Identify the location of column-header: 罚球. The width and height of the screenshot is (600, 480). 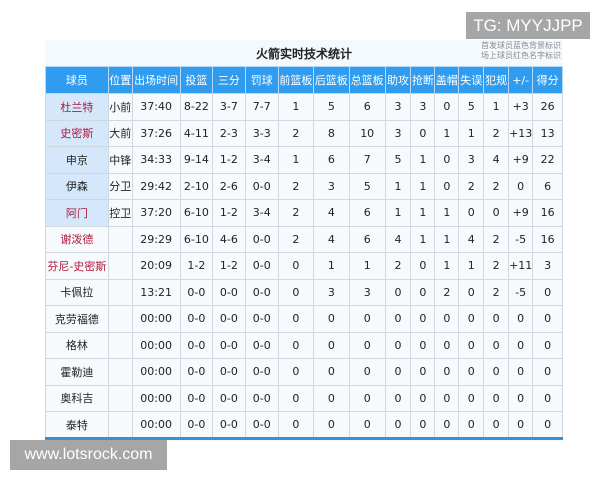
(261, 80).